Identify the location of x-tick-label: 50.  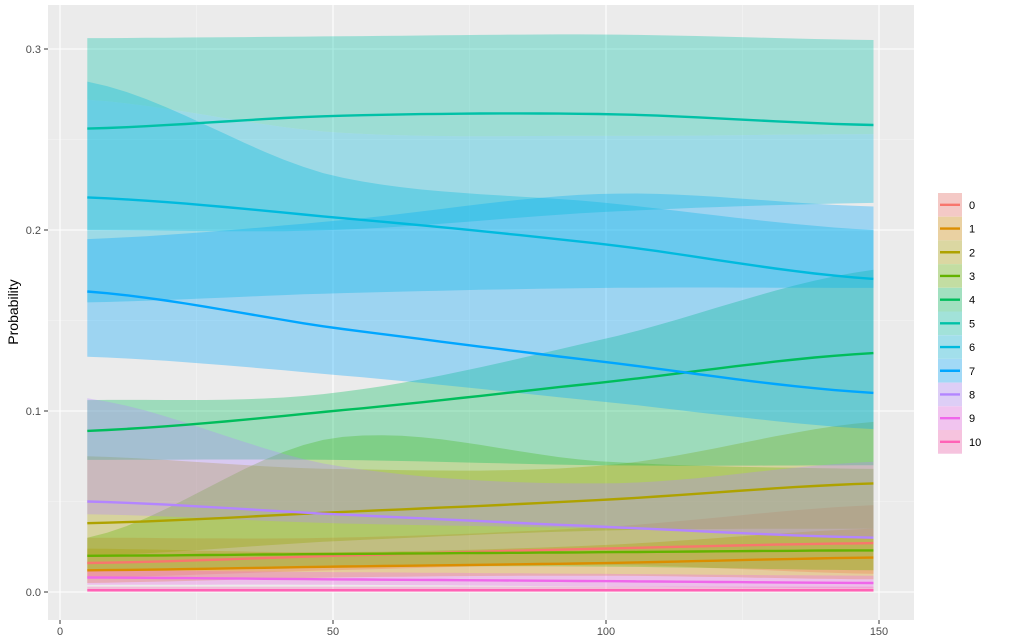
(333, 632).